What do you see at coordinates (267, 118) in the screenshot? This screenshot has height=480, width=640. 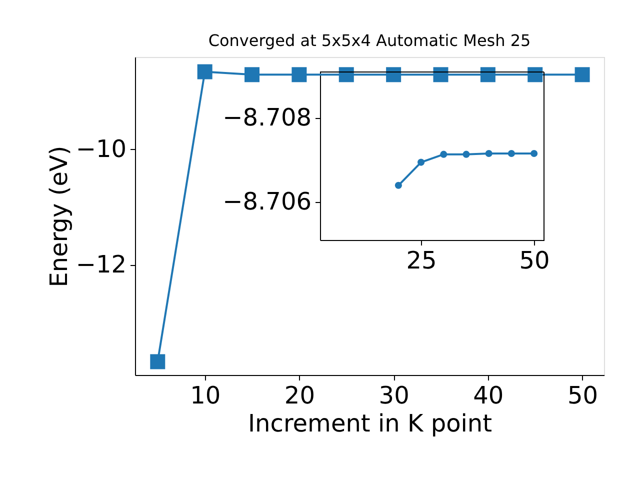 I see `y-tick-label: −8.708` at bounding box center [267, 118].